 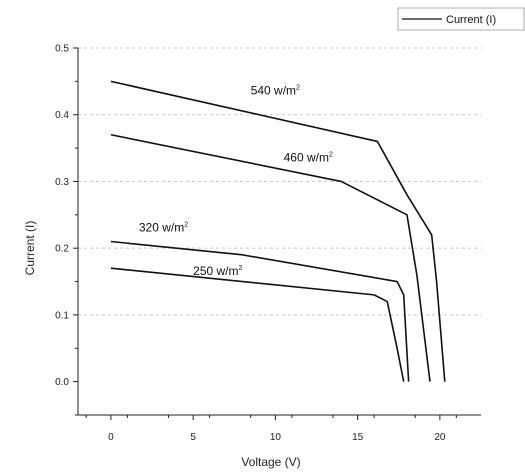 What do you see at coordinates (111, 437) in the screenshot?
I see `x-tick-label-0: 0` at bounding box center [111, 437].